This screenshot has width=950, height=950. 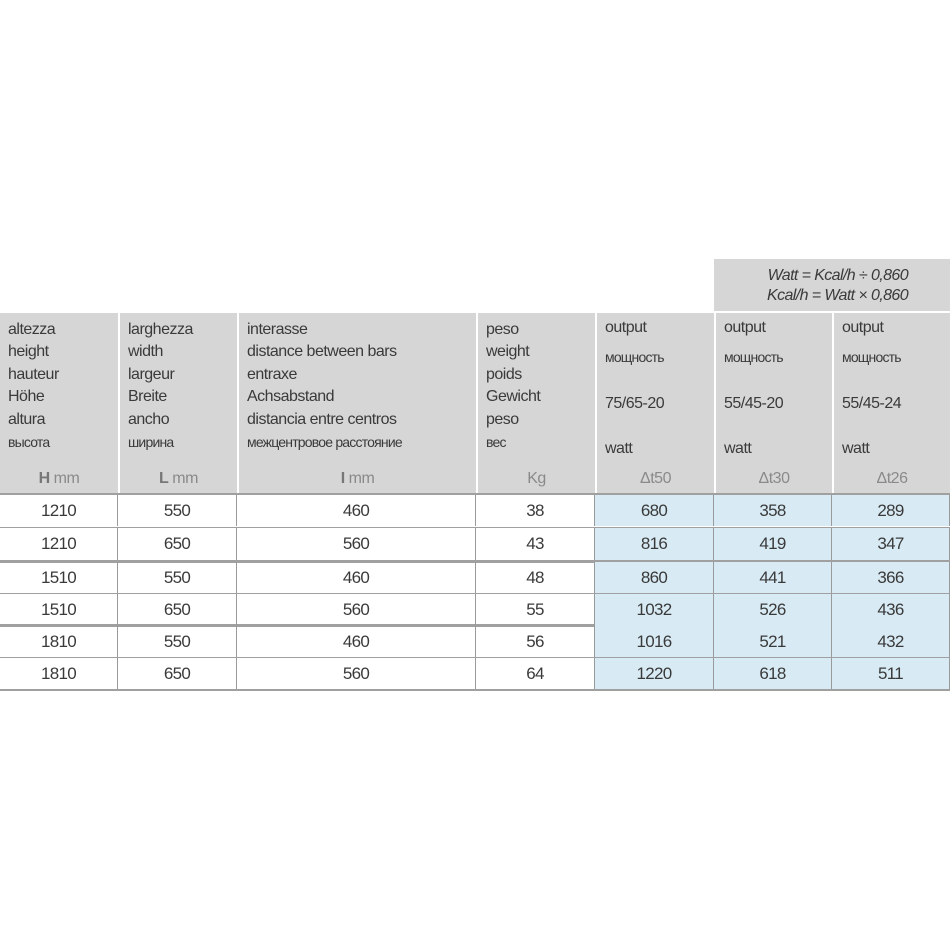 I want to click on table-cell: 511, so click(x=891, y=673).